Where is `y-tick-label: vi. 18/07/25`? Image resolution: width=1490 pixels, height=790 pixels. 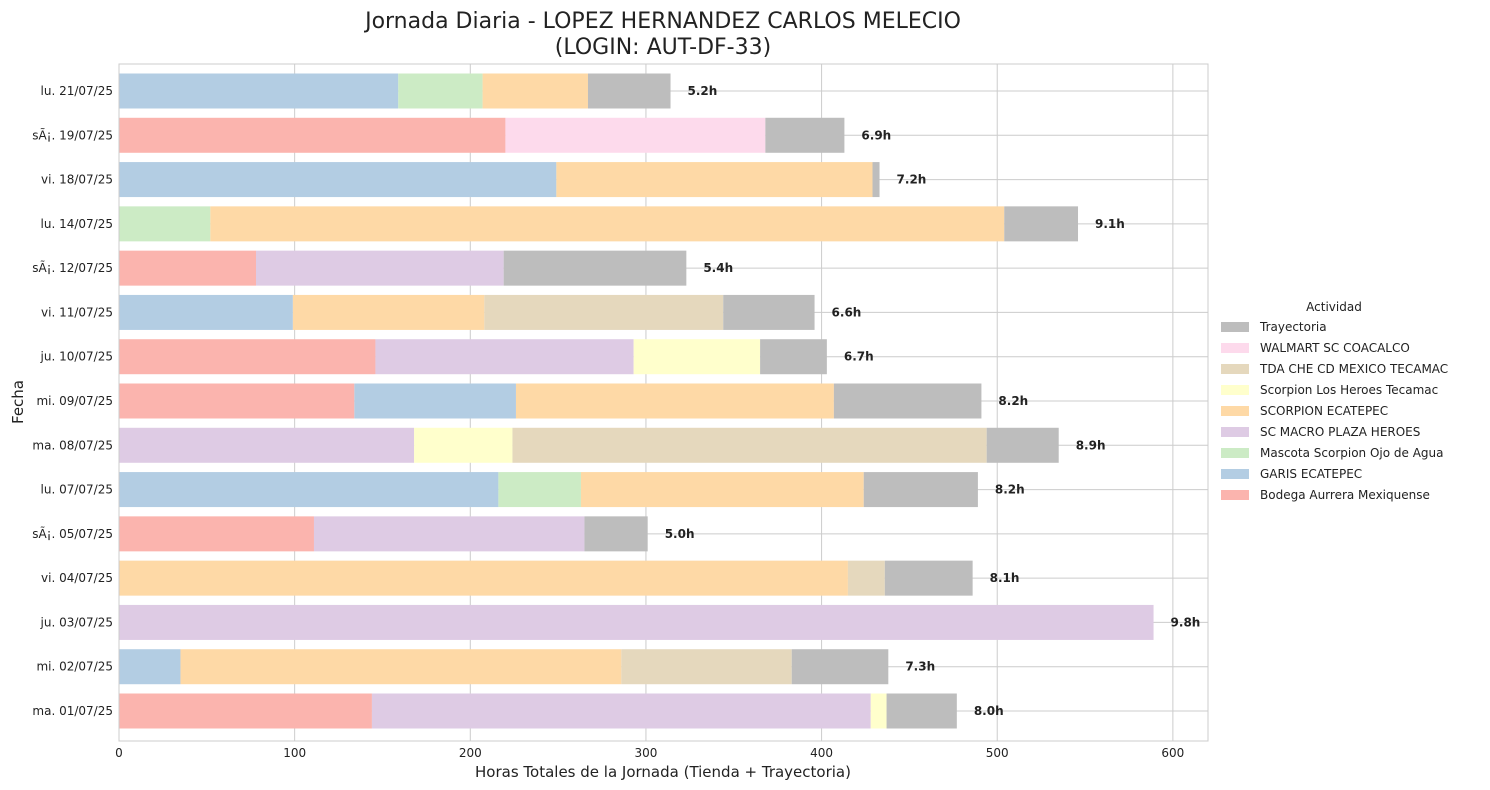
y-tick-label: vi. 18/07/25 is located at coordinates (77, 180).